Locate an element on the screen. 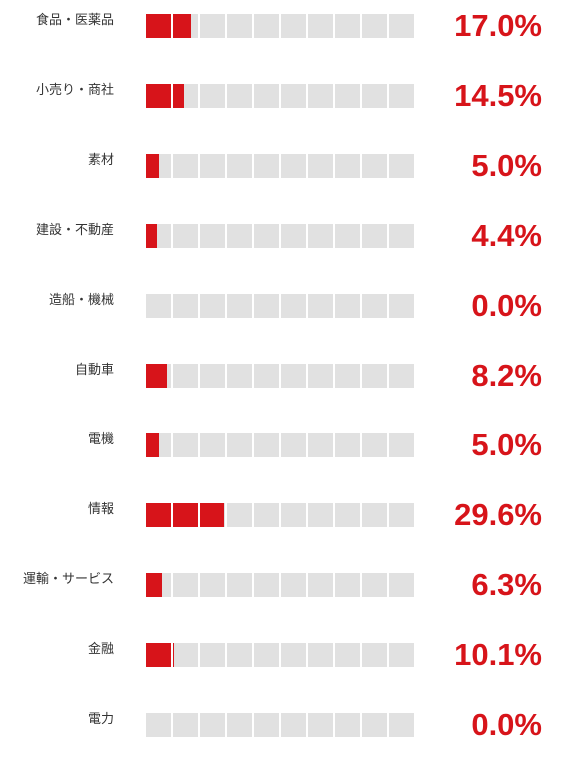  chart-row: 自動車 8.2% is located at coordinates (288, 381).